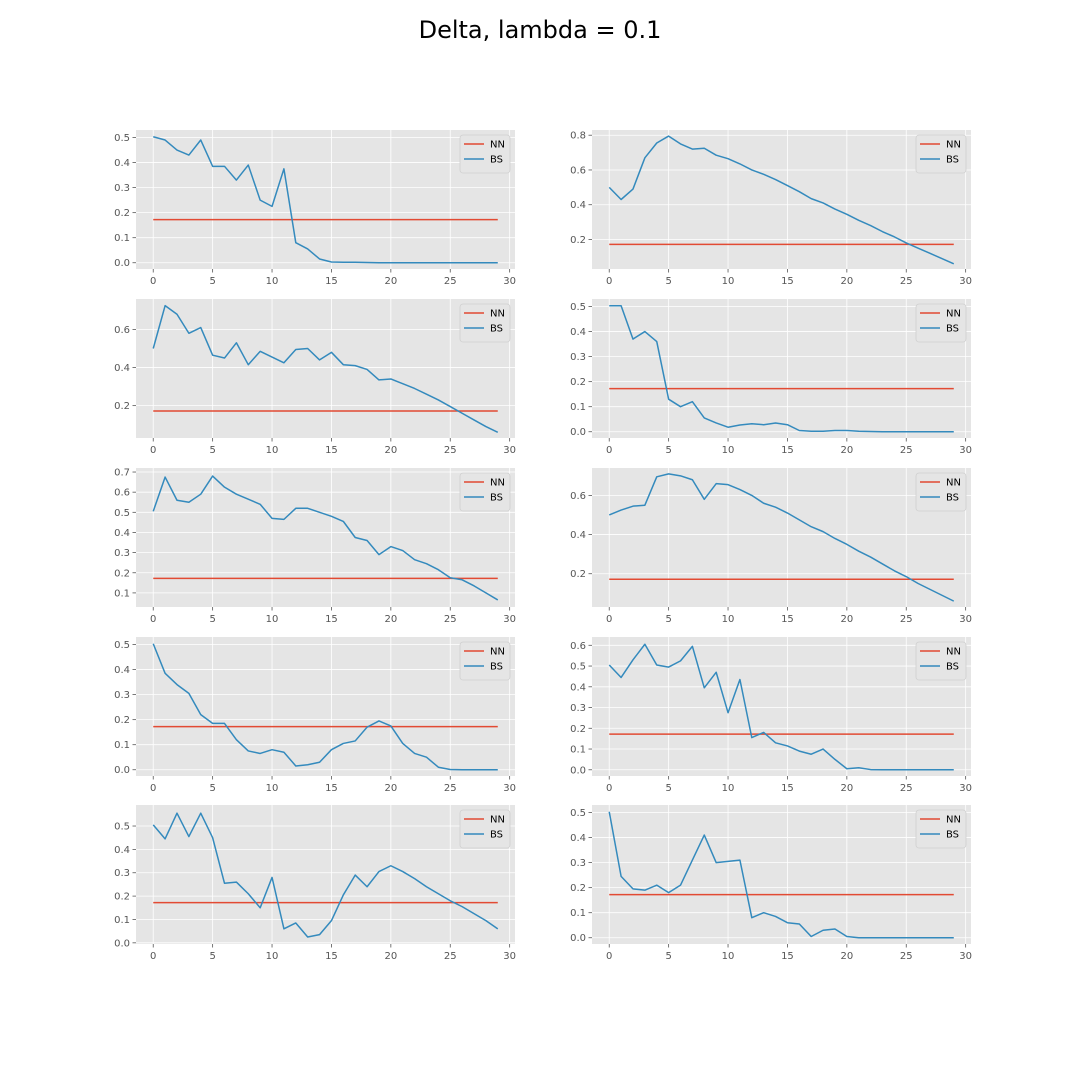  I want to click on subplot-3: 0 5 10 15 20 25 30 0.2 0.4 0.6 NN BS, so click(315, 377).